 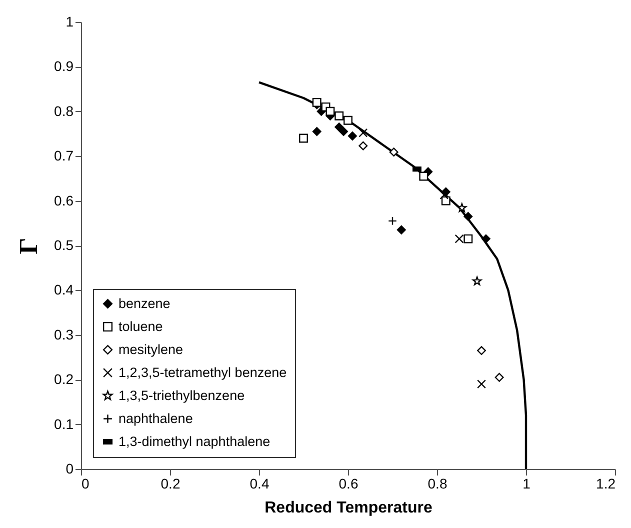 What do you see at coordinates (181, 395) in the screenshot?
I see `legend-label: 1,3,5-triethylbenzene` at bounding box center [181, 395].